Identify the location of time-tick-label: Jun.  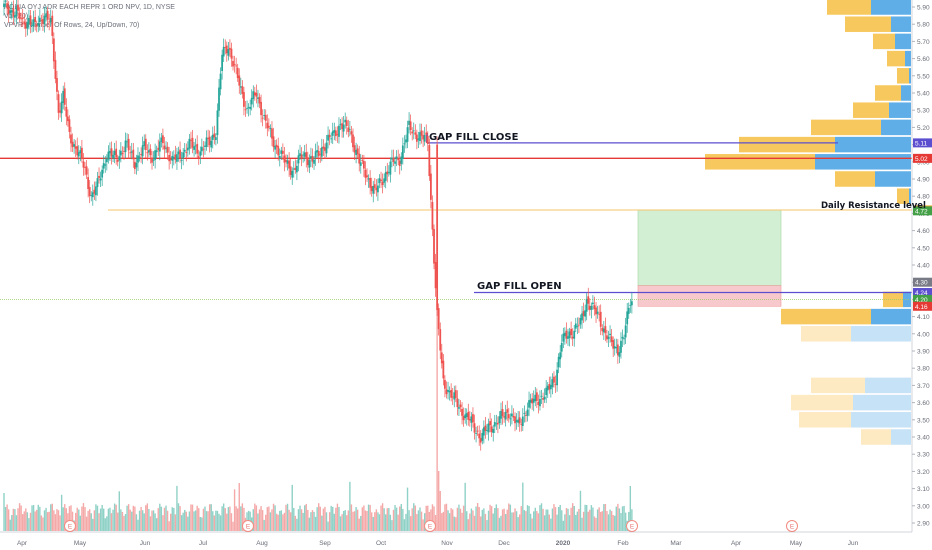
(145, 543).